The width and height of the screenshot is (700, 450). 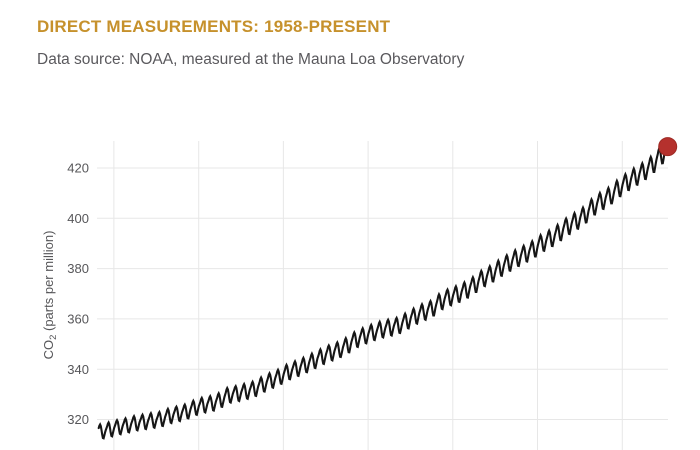 I want to click on y-tick-labels: 320 340 360 380 400 420, so click(x=78, y=294).